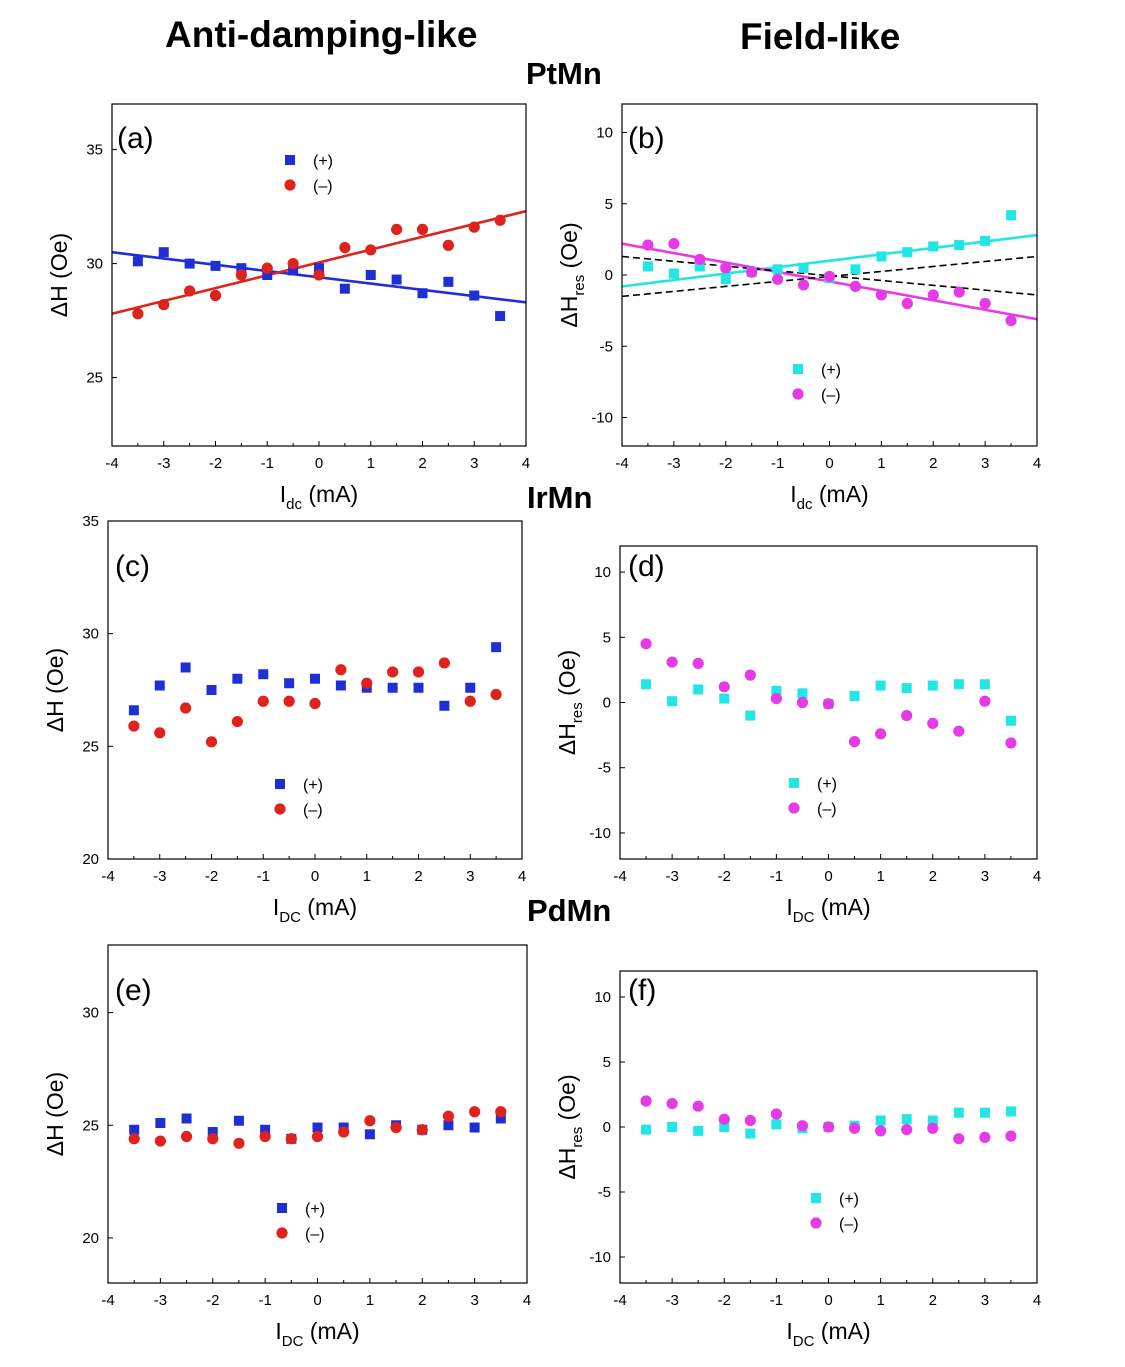 This screenshot has width=1125, height=1367. I want to click on x-axis-label-a: Idc (mA), so click(319, 497).